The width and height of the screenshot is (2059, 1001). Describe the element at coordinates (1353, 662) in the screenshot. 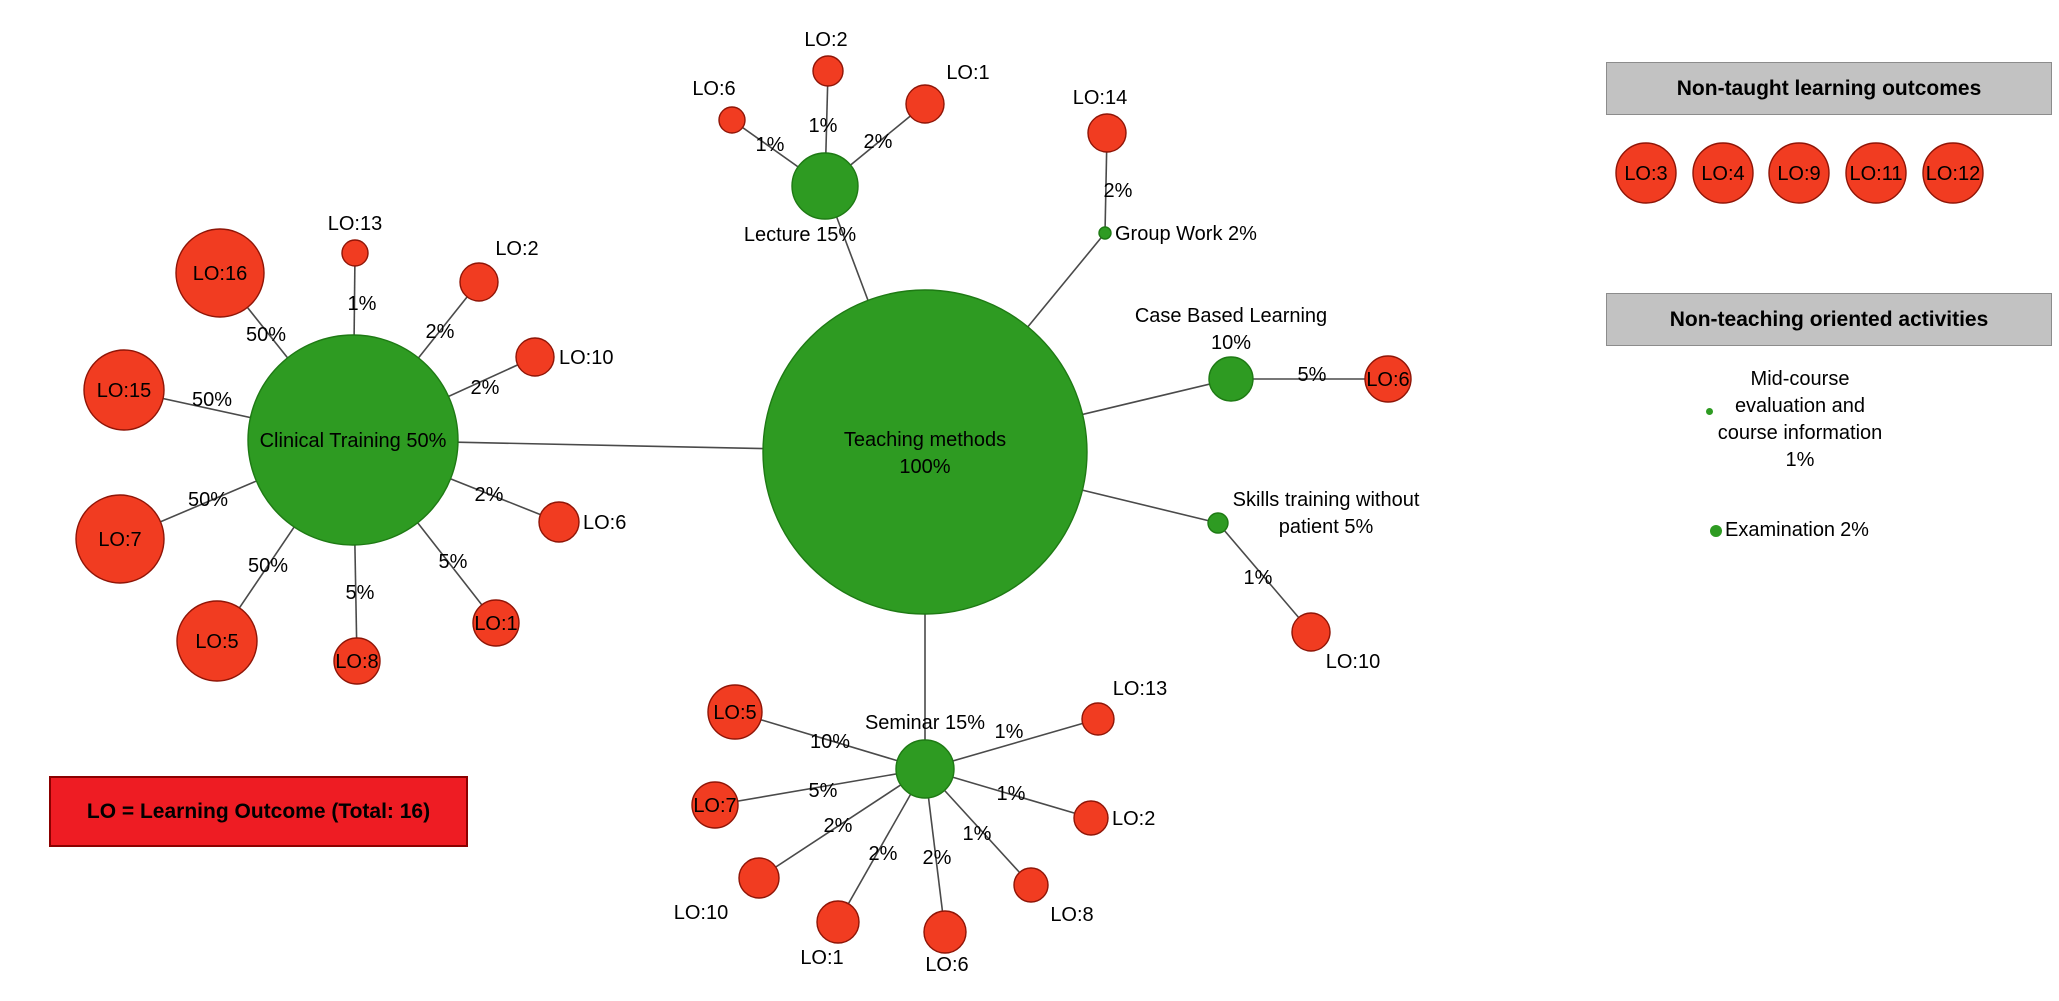

I see `label-sk_lo10: LO:10` at that location.